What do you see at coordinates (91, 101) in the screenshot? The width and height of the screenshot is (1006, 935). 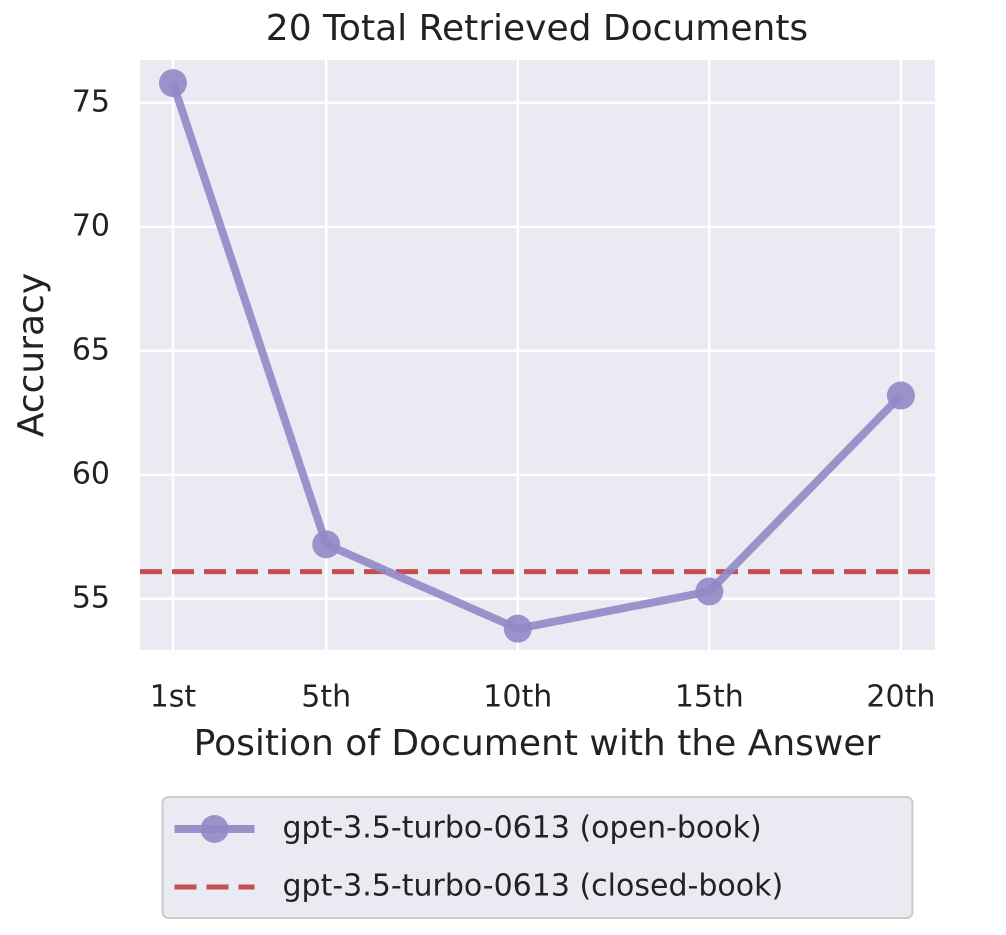 I see `y-tick-label: 75` at bounding box center [91, 101].